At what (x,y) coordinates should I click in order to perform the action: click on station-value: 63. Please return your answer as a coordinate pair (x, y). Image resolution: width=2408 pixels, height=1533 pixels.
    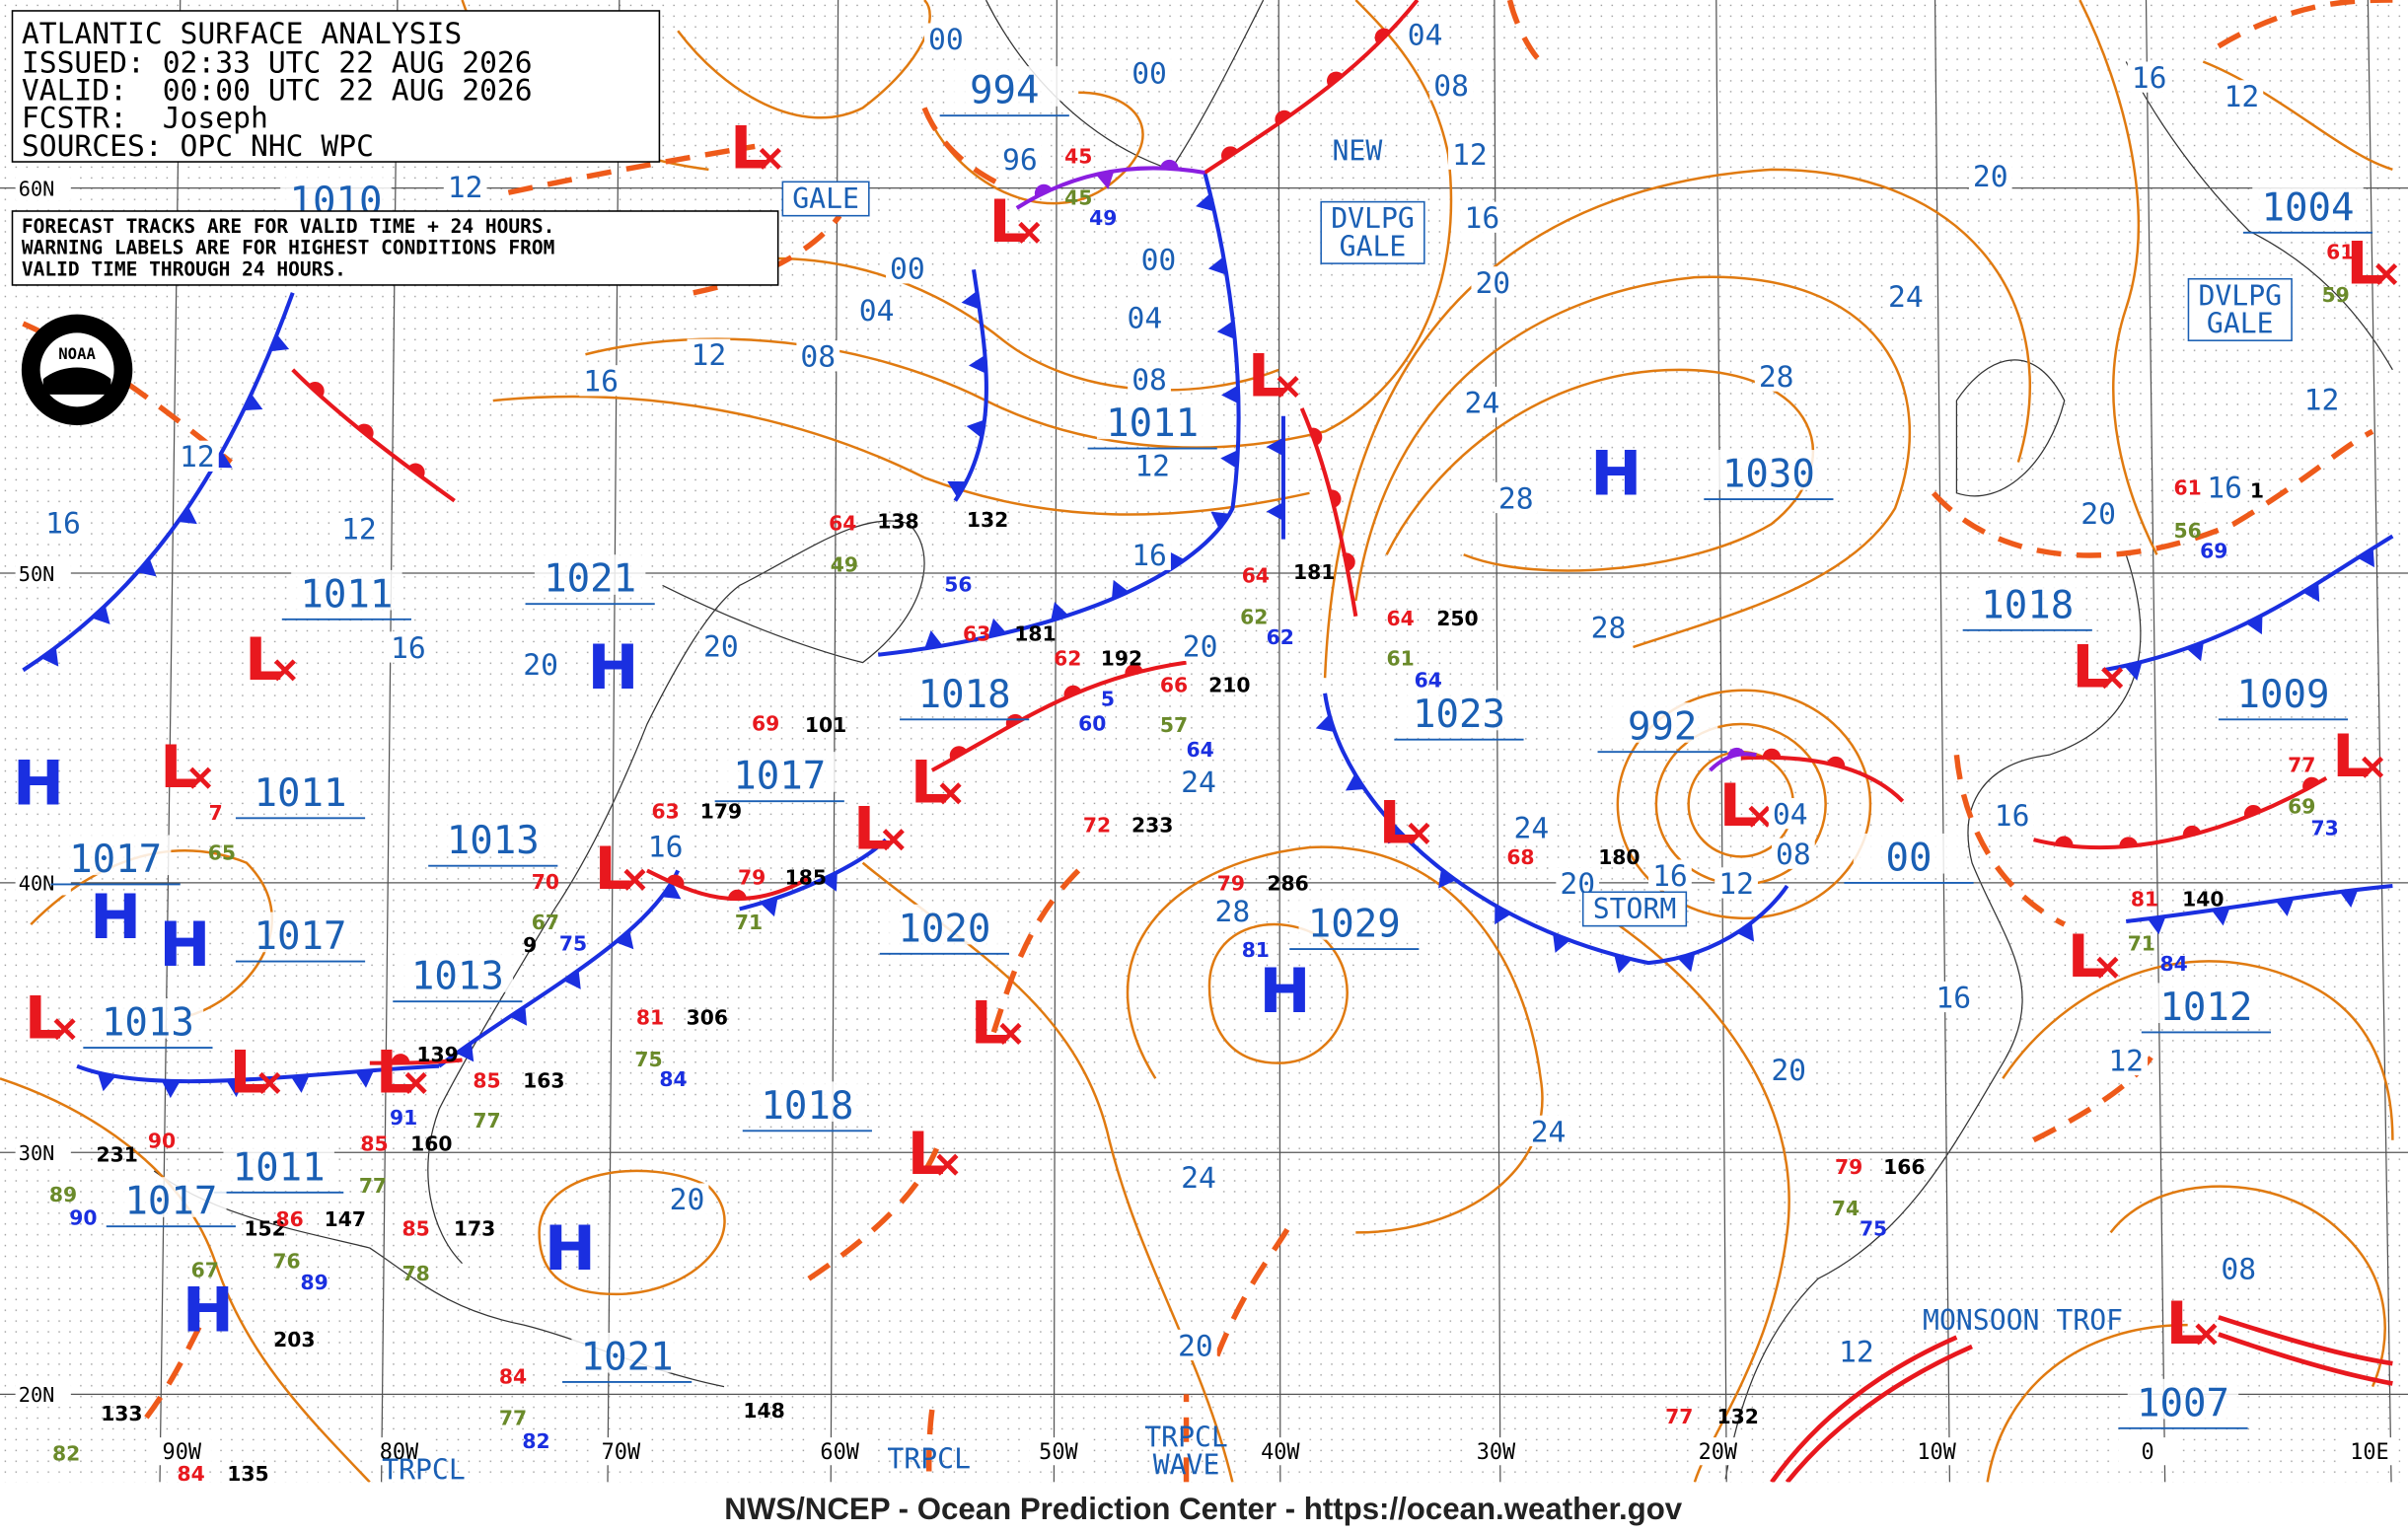
    Looking at the image, I should click on (976, 634).